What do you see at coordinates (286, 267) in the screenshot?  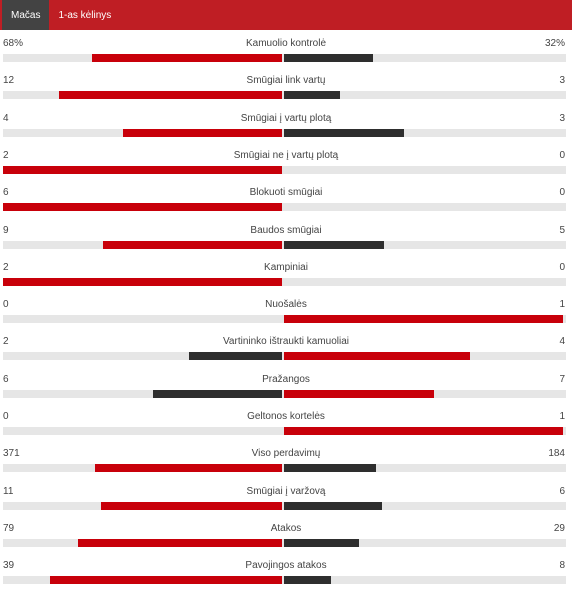 I see `stat-label: Kampiniai` at bounding box center [286, 267].